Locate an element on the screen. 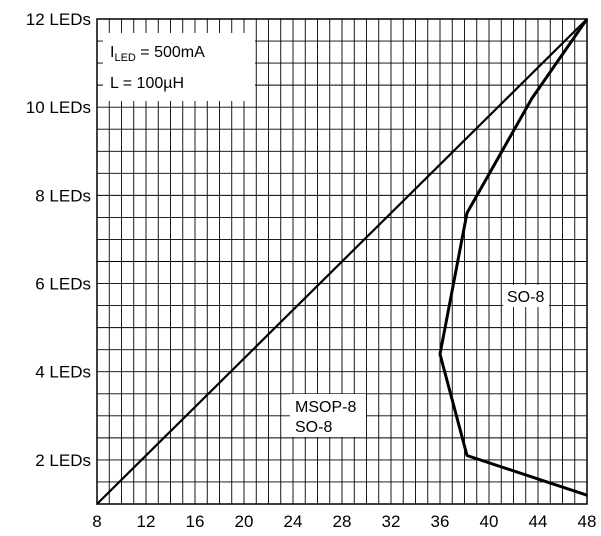 The image size is (601, 536). y-tick-label: 6 LEDs is located at coordinates (63, 284).